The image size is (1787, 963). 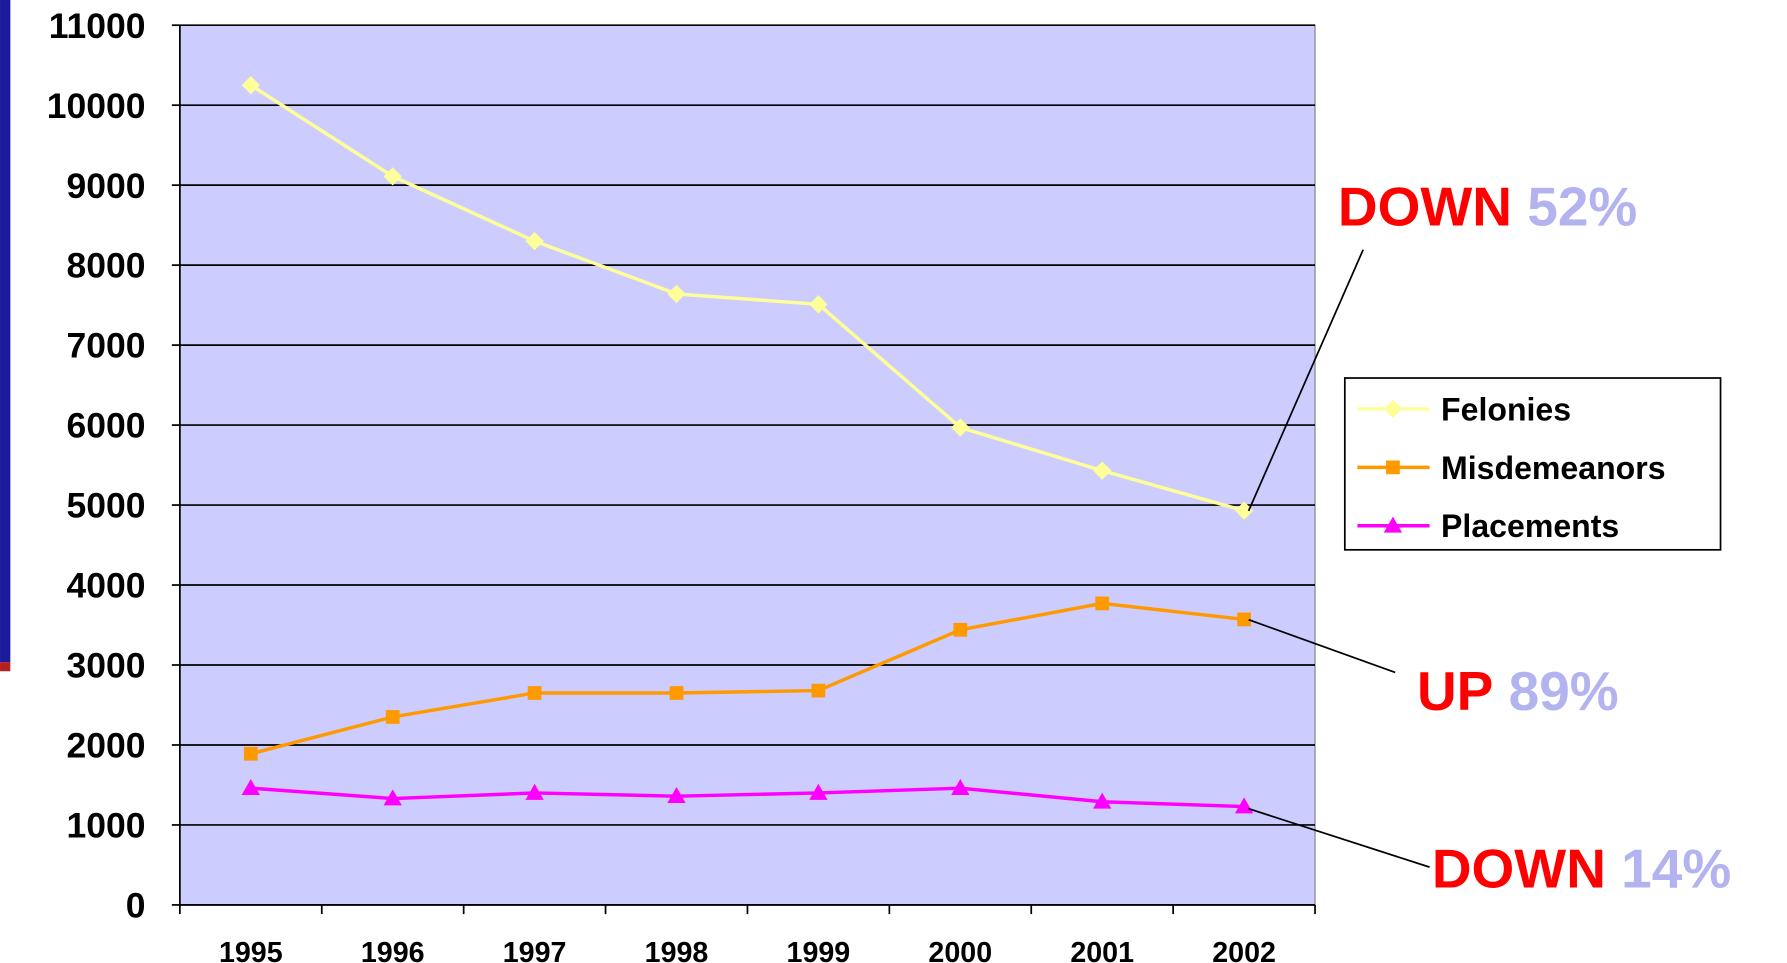 What do you see at coordinates (106, 426) in the screenshot?
I see `y-tick-label: 6000` at bounding box center [106, 426].